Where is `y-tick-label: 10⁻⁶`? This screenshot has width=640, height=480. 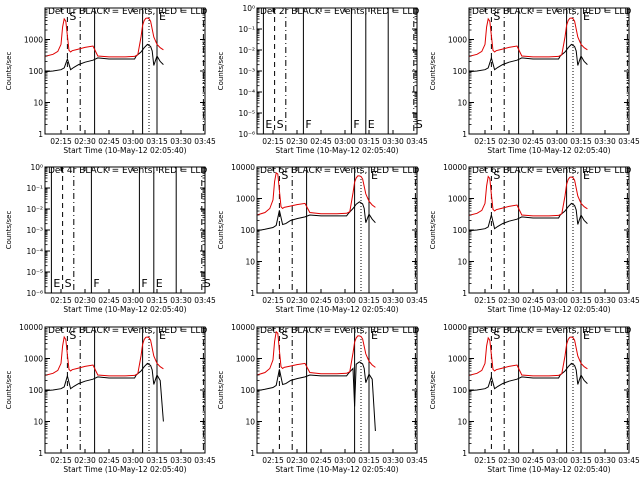 y-tick-label: 10⁻⁶ is located at coordinates (246, 134).